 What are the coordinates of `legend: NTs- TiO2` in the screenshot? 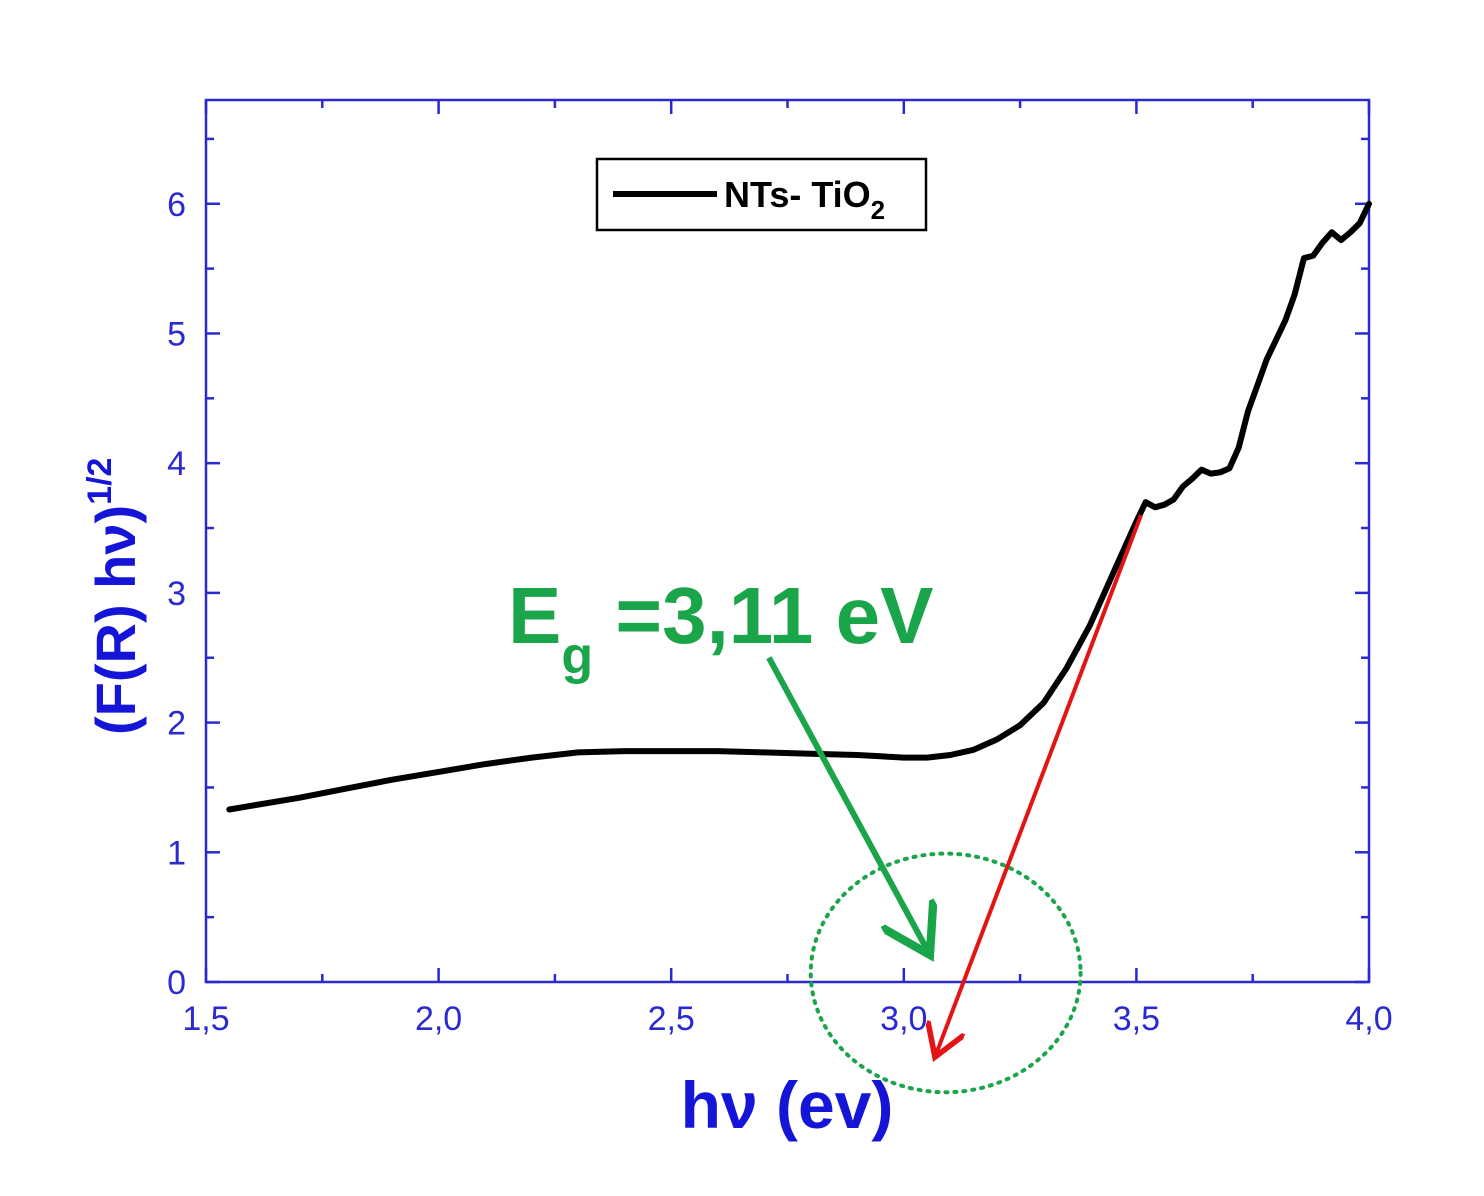 It's located at (761, 194).